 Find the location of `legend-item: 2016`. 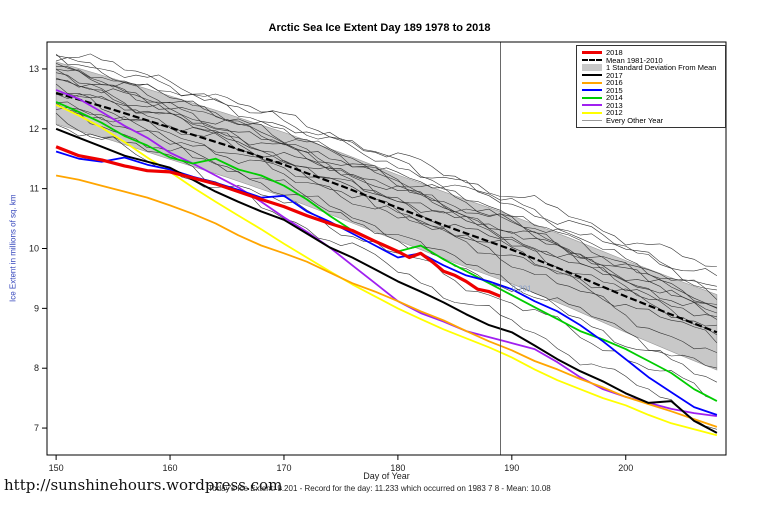

legend-item: 2016 is located at coordinates (651, 83).